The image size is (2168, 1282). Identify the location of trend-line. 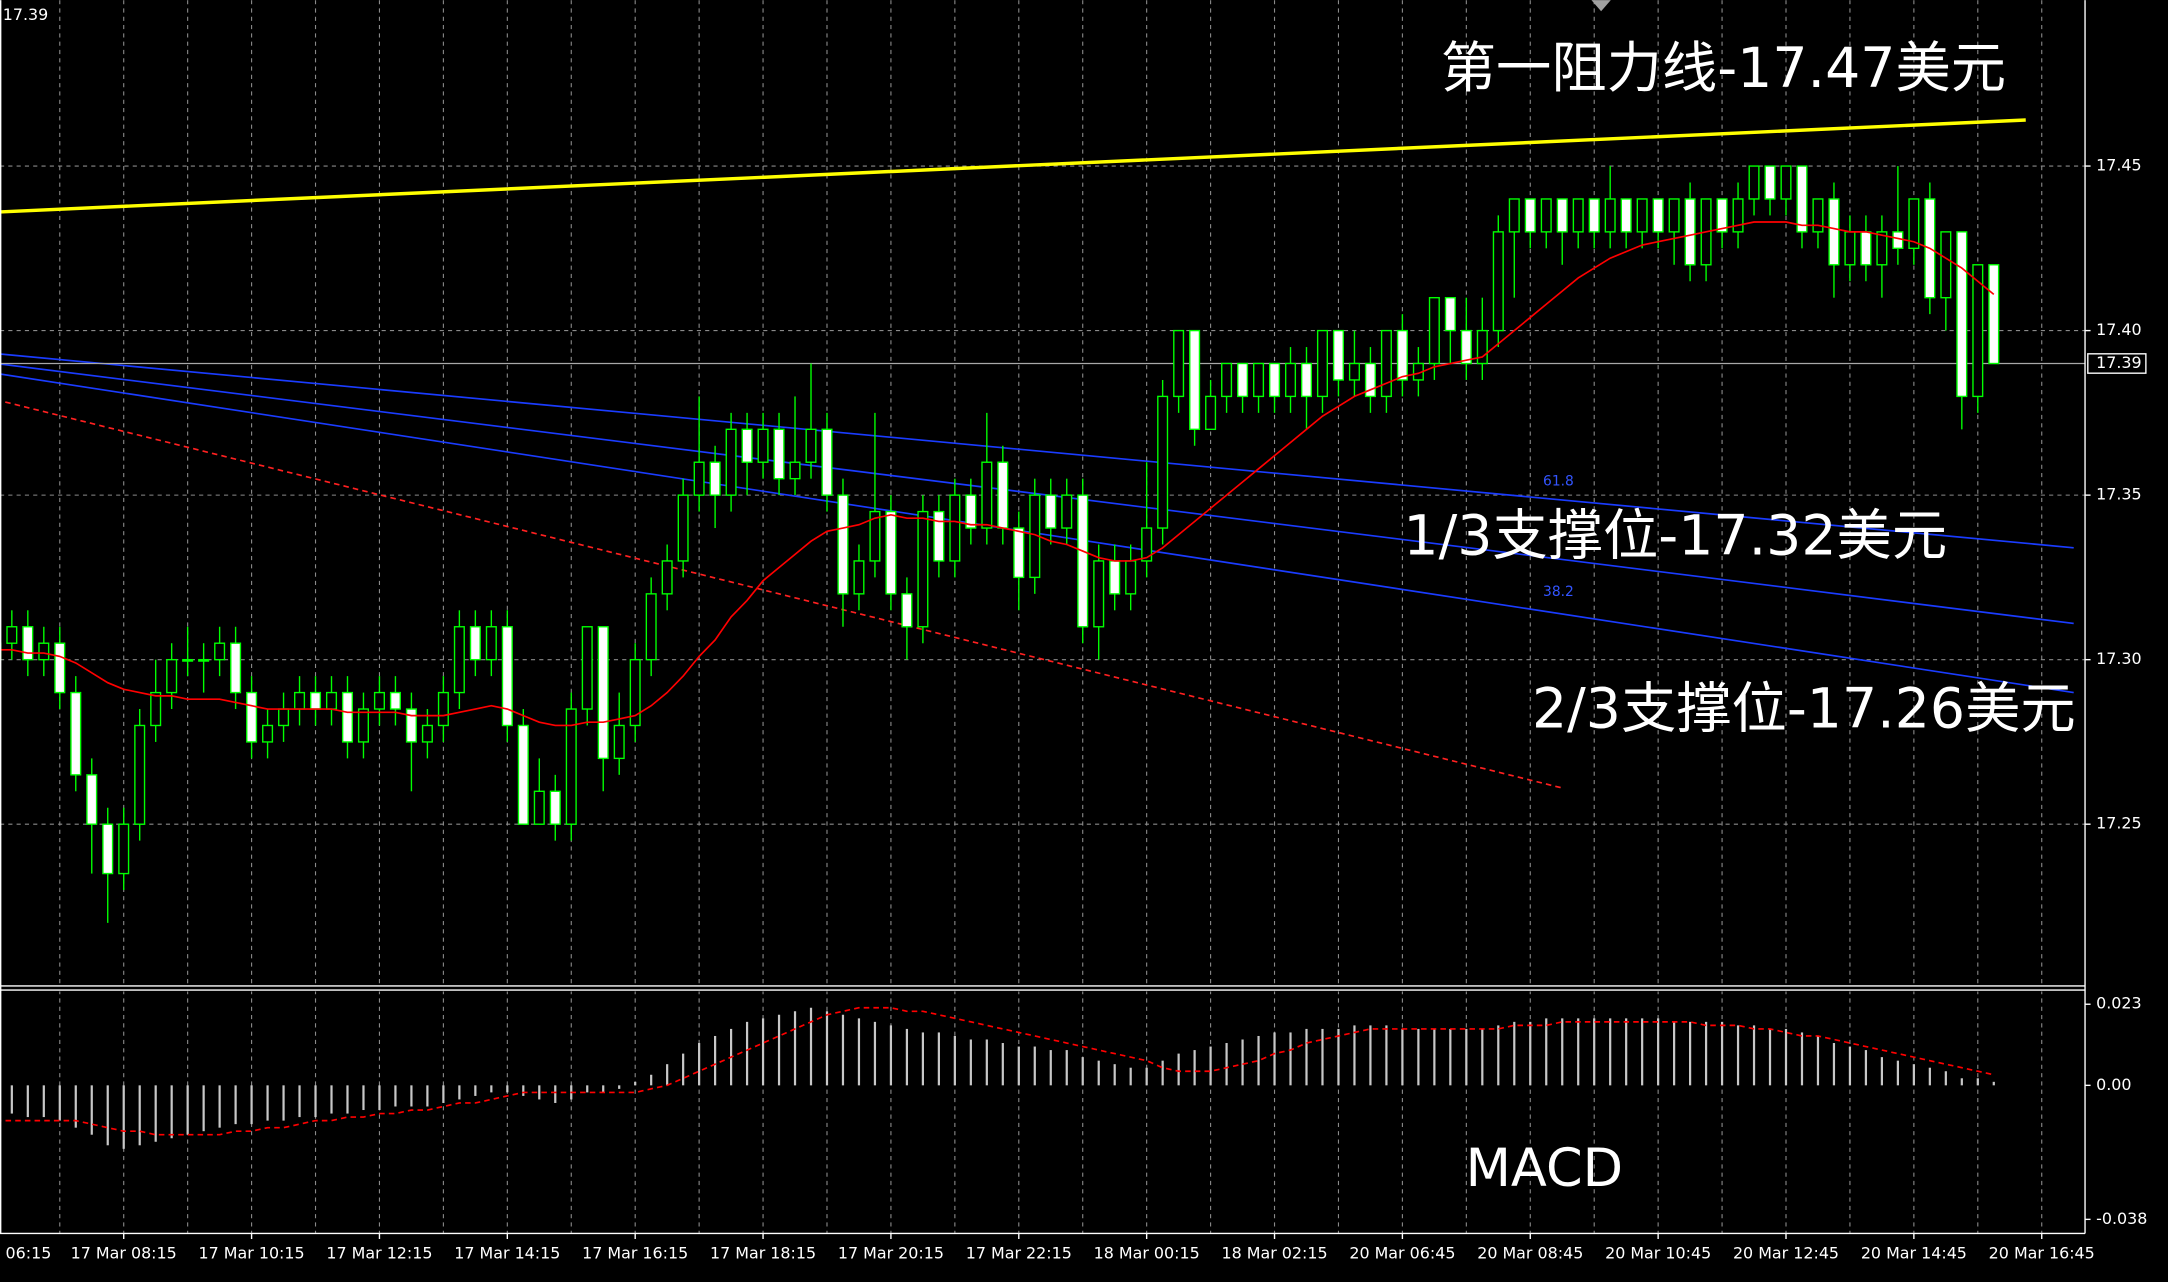
(1037, 451).